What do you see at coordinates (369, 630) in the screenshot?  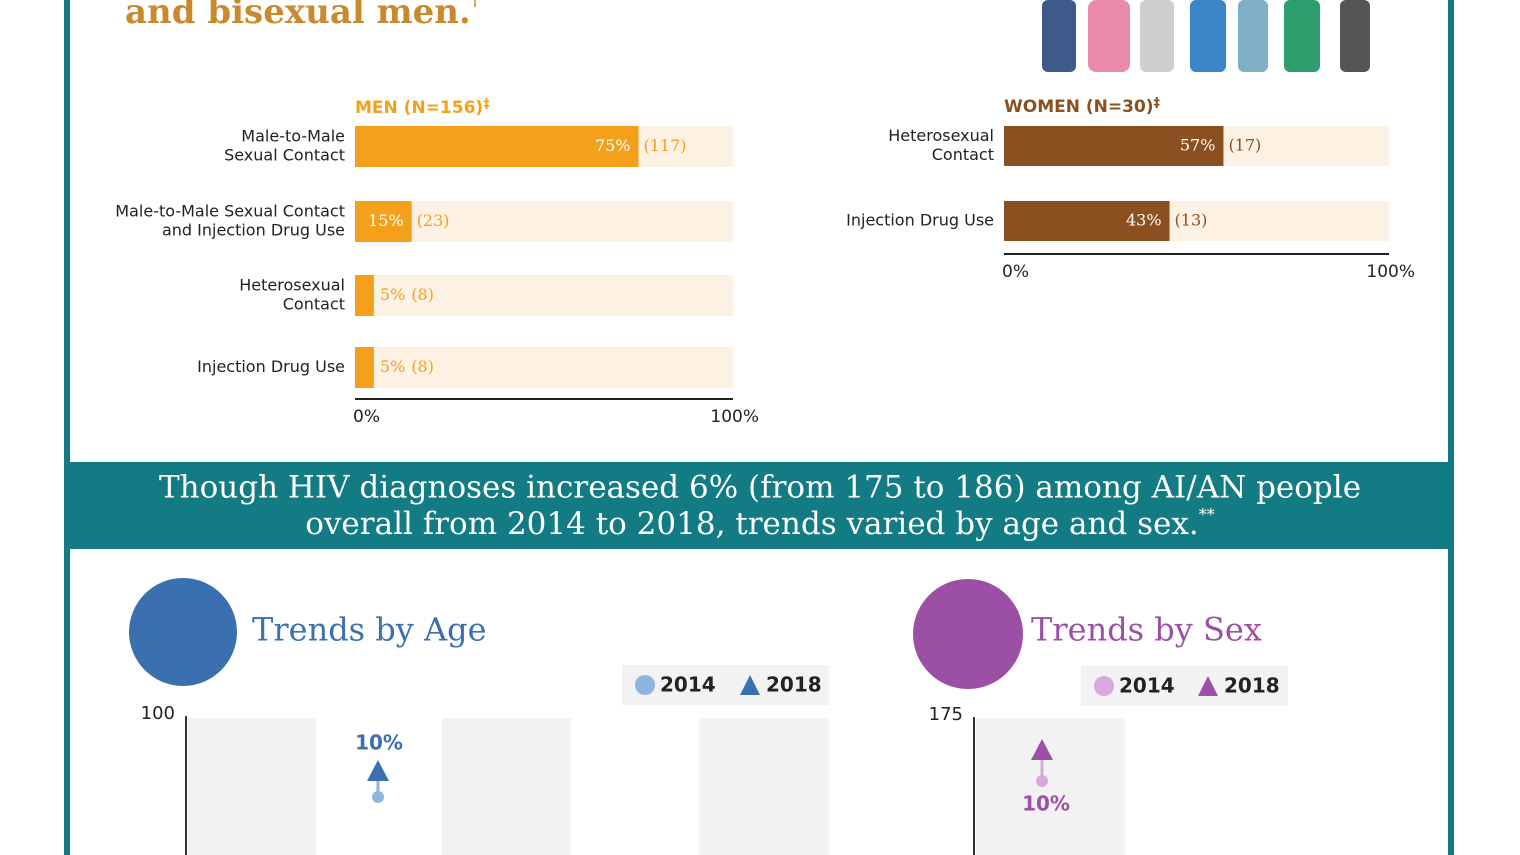 I see `age-title: Trends by Age` at bounding box center [369, 630].